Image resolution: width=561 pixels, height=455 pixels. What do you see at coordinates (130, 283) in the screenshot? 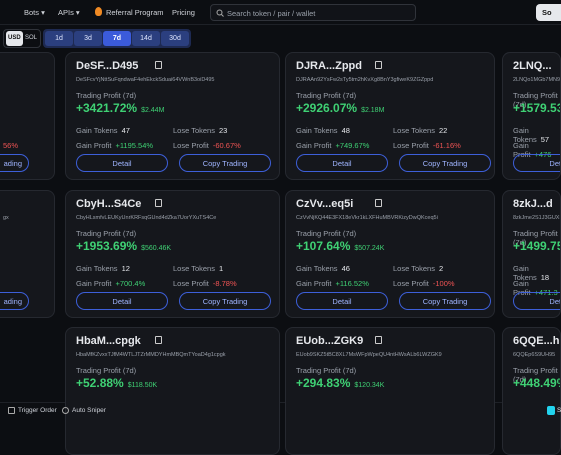
I see `gain-profit-value: +700.4%` at bounding box center [130, 283].